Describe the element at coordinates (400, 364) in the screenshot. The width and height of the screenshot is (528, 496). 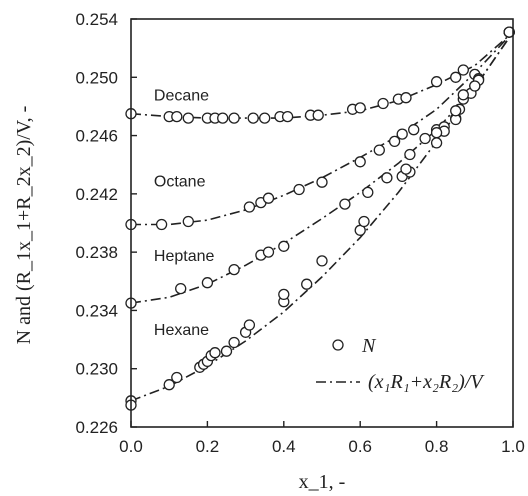
I see `legend: N (x₁R₁+x₂R₂)/V` at that location.